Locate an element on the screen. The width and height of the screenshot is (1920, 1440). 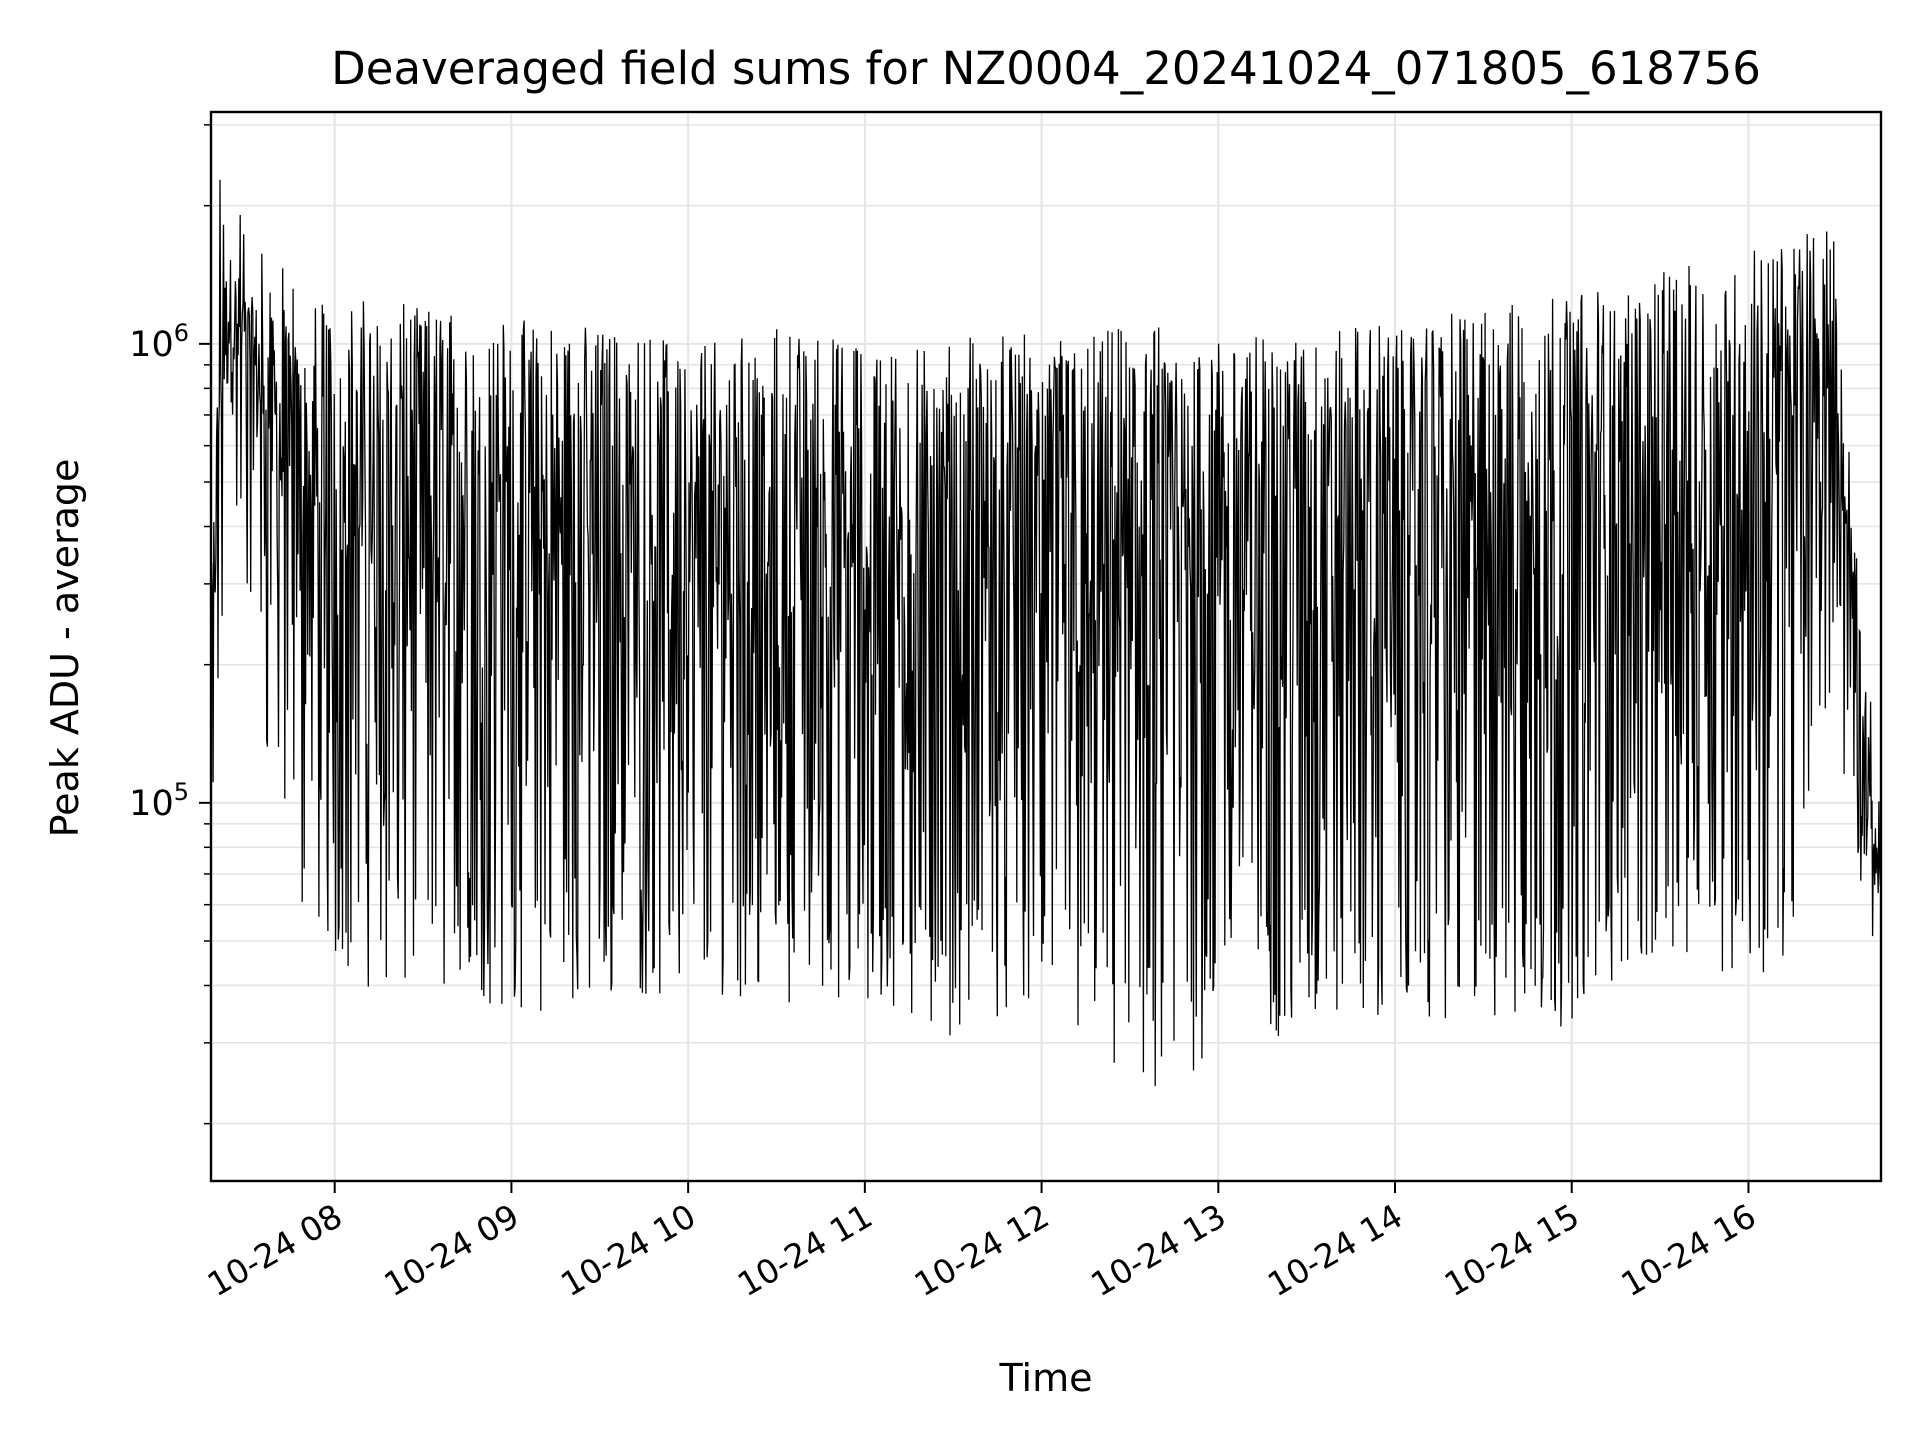
x-axis-label: Time is located at coordinates (1046, 1378).